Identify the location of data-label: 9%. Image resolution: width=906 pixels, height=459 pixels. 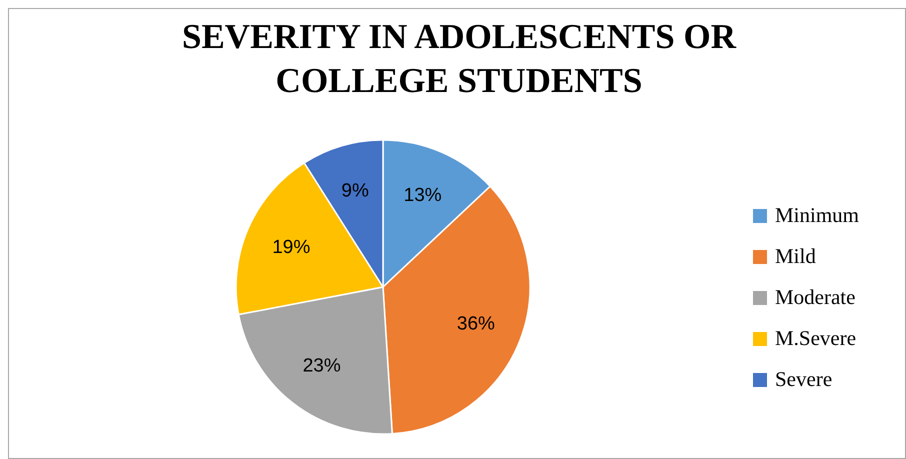
(355, 191).